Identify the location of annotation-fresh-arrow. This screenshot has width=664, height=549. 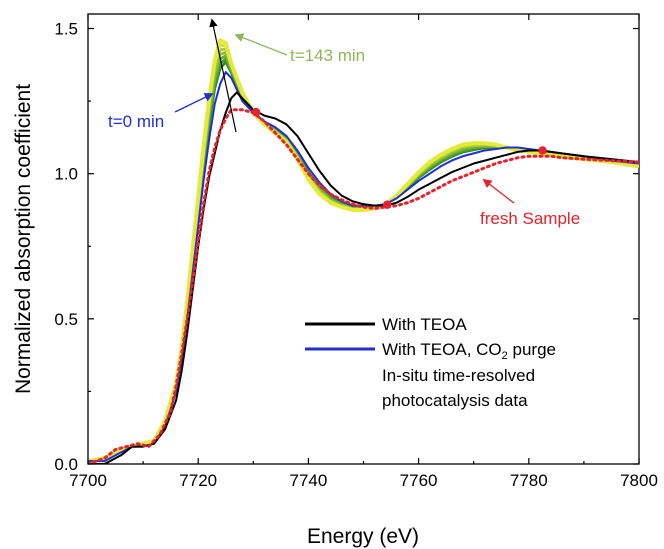
(498, 191).